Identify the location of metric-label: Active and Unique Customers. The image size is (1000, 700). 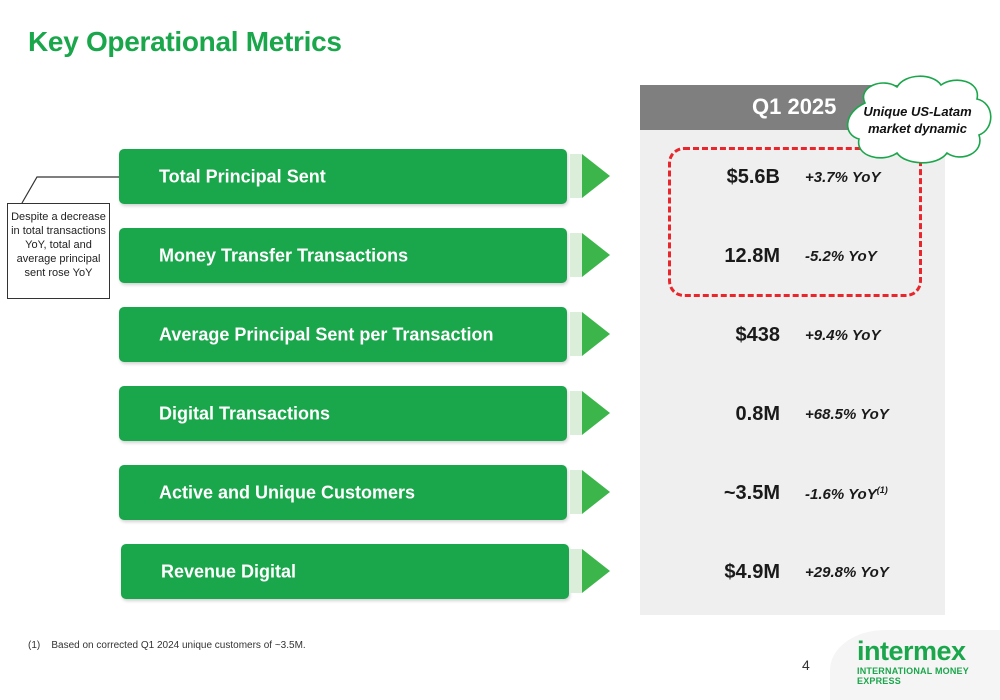
(287, 492).